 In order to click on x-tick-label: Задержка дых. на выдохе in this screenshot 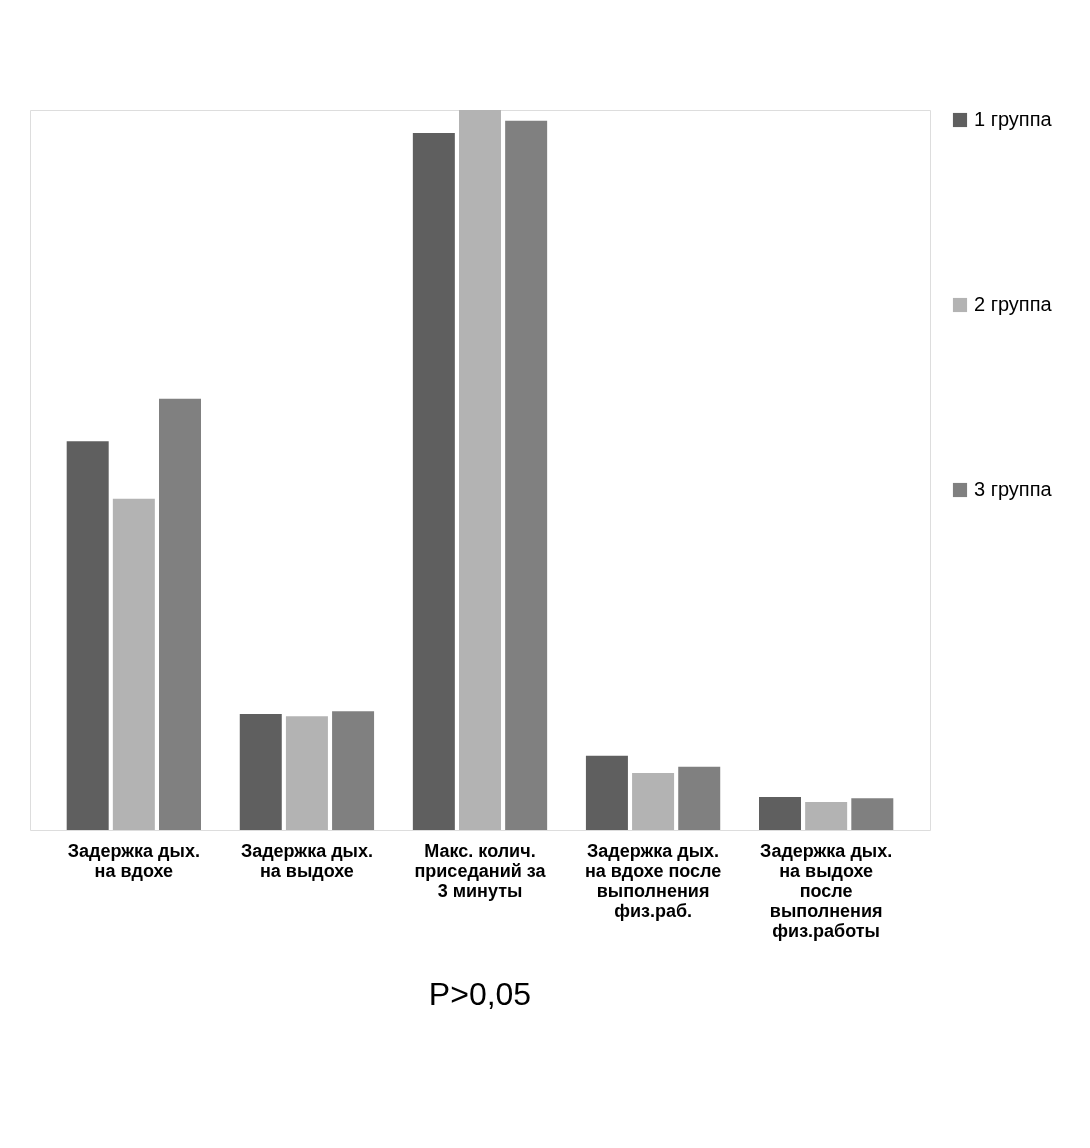, I will do `click(306, 860)`.